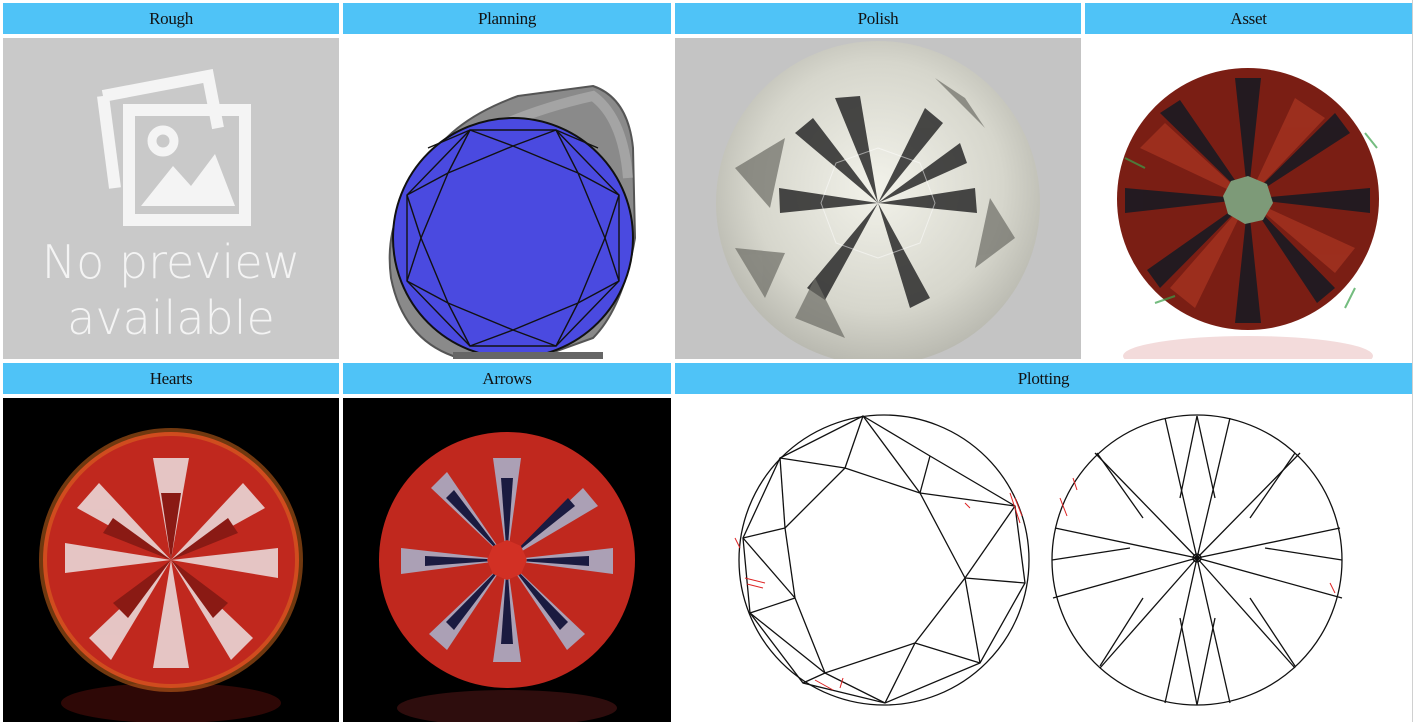  What do you see at coordinates (507, 560) in the screenshot?
I see `arrows-image` at bounding box center [507, 560].